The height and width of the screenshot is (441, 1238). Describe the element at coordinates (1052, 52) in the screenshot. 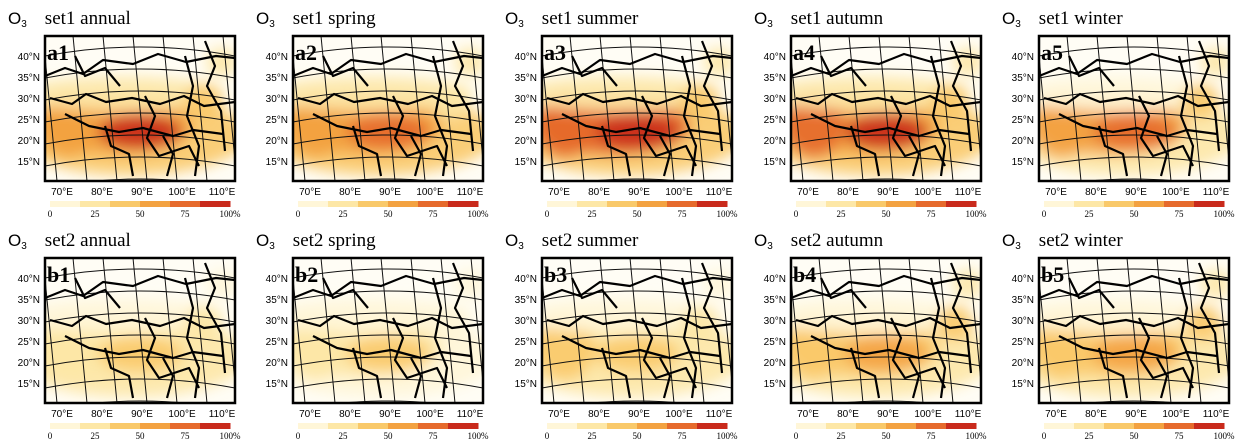

I see `panel-id-label: a5` at that location.